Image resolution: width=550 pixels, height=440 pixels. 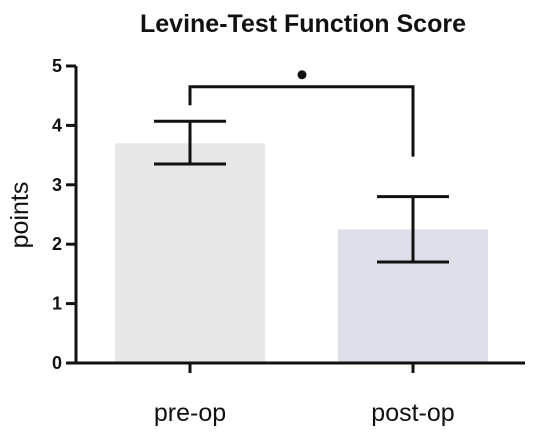 What do you see at coordinates (302, 75) in the screenshot?
I see `significance-marker` at bounding box center [302, 75].